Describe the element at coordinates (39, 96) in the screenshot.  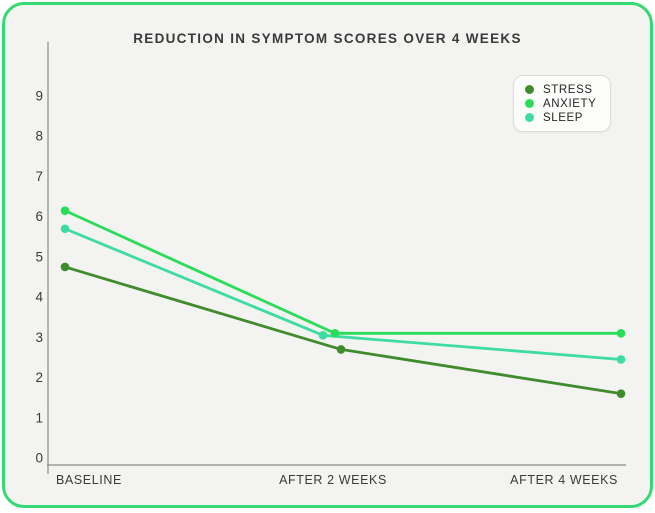
I see `y-tick-label: 9` at that location.